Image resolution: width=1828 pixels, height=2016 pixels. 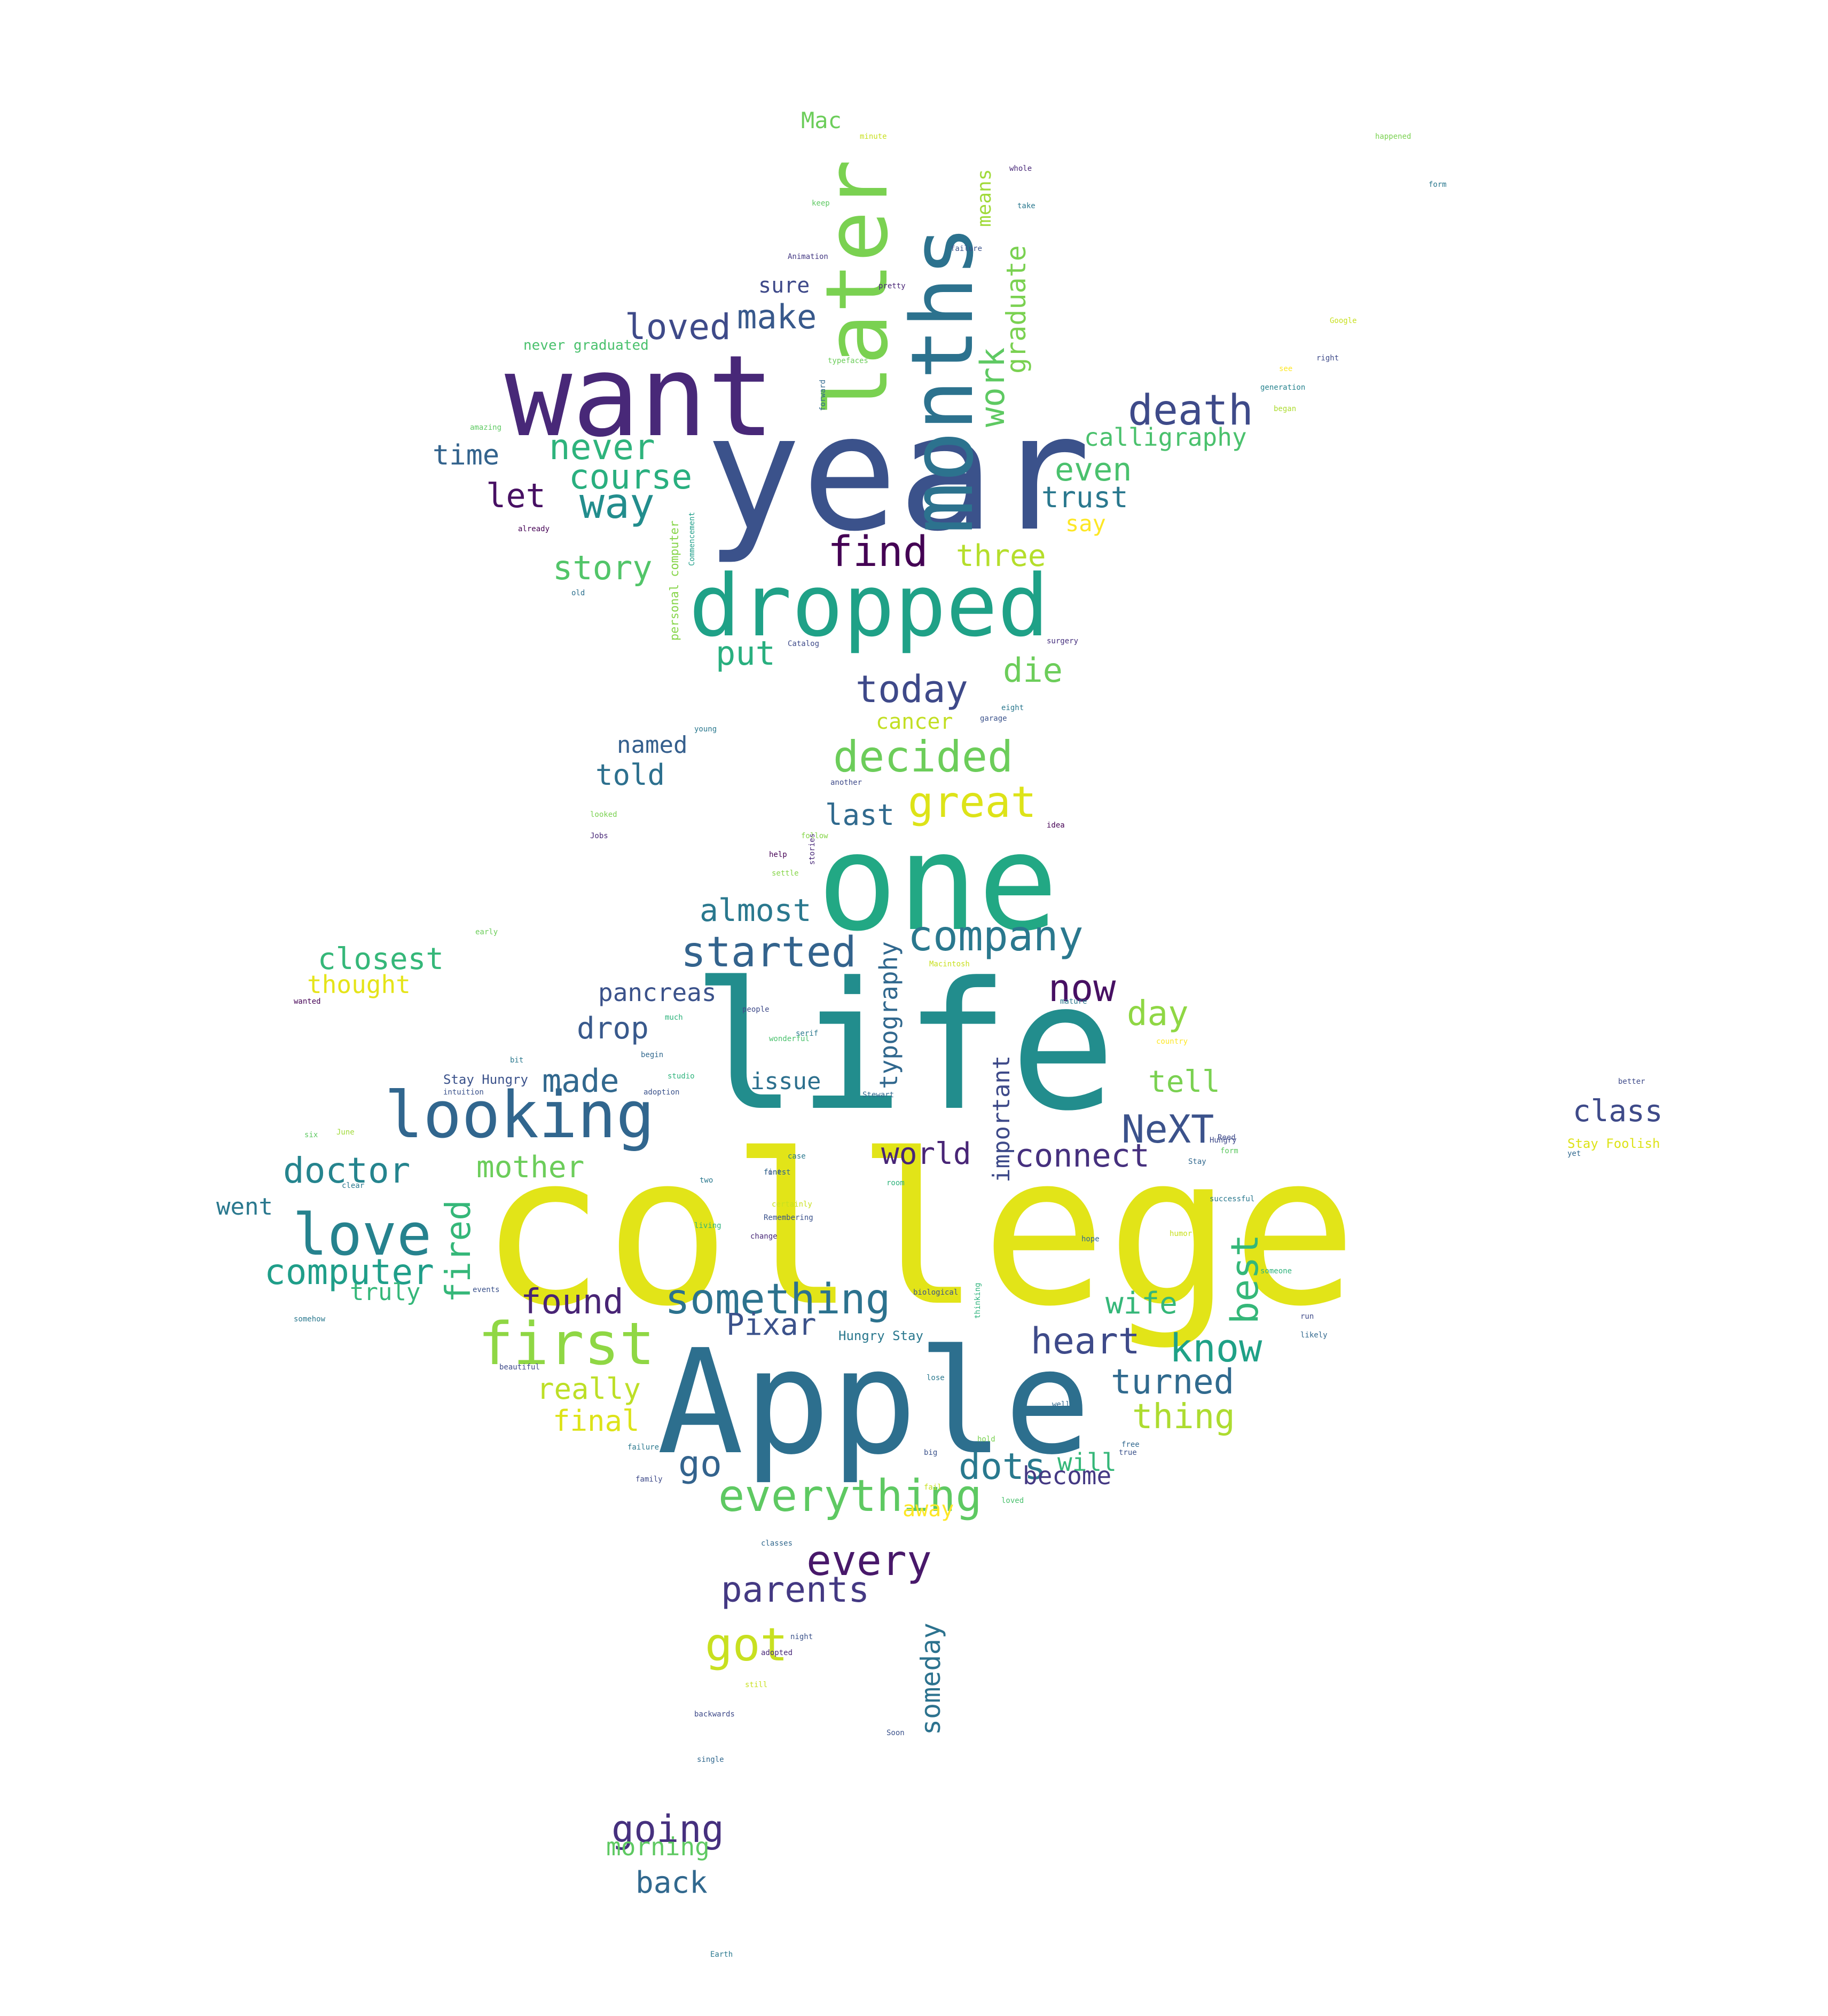 I want to click on word: hold, so click(x=986, y=1440).